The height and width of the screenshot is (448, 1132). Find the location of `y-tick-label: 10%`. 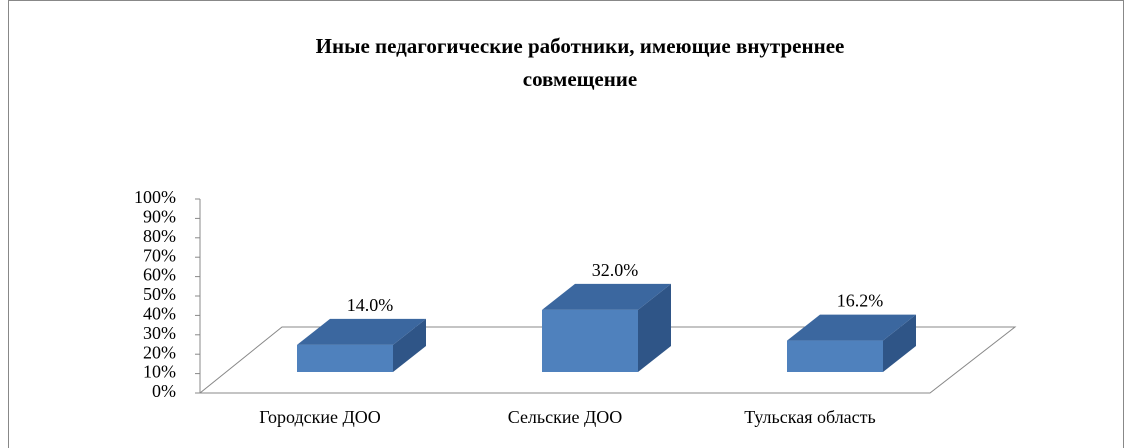

y-tick-label: 10% is located at coordinates (159, 372).